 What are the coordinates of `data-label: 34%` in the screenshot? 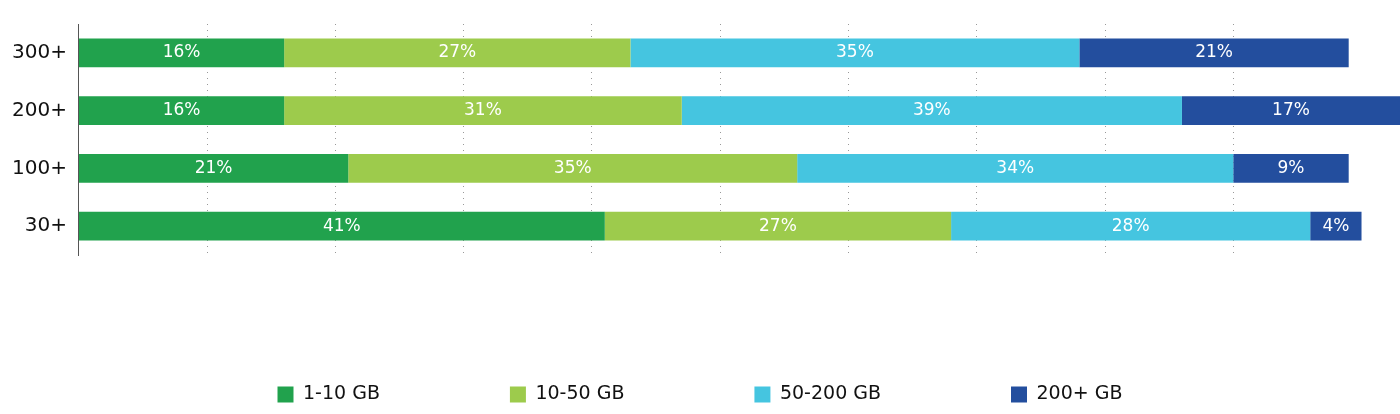 It's located at (1015, 166).